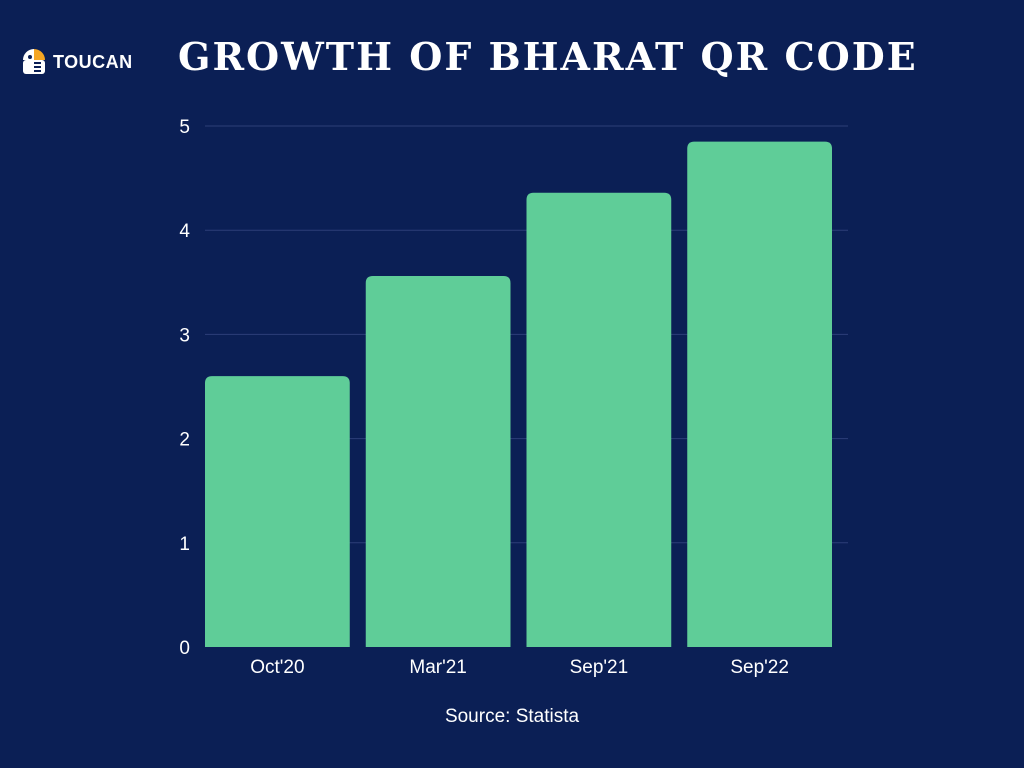  What do you see at coordinates (599, 420) in the screenshot?
I see `bar-sep21` at bounding box center [599, 420].